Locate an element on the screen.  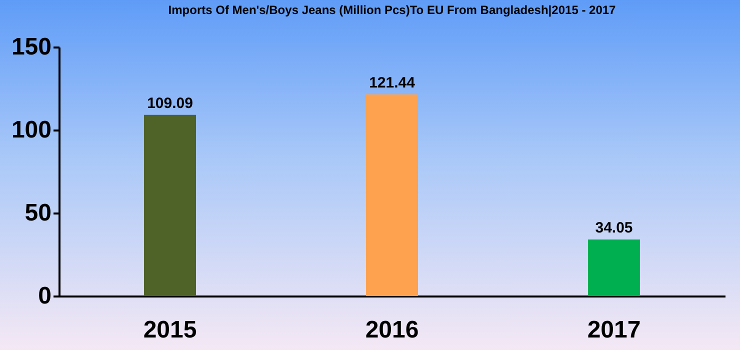
data-label: 121.44 is located at coordinates (392, 83).